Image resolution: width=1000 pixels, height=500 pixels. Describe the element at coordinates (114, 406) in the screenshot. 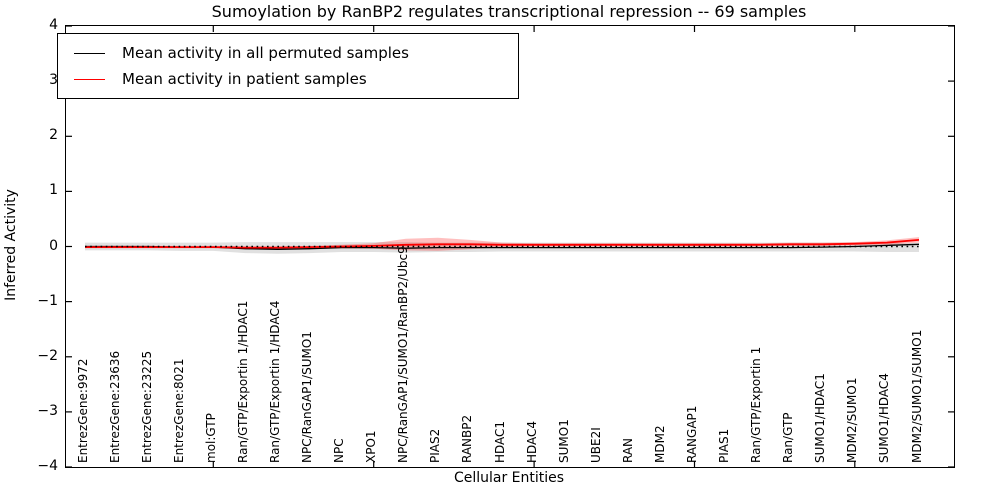

I see `x-tick-label: EntrezGene:23636` at that location.